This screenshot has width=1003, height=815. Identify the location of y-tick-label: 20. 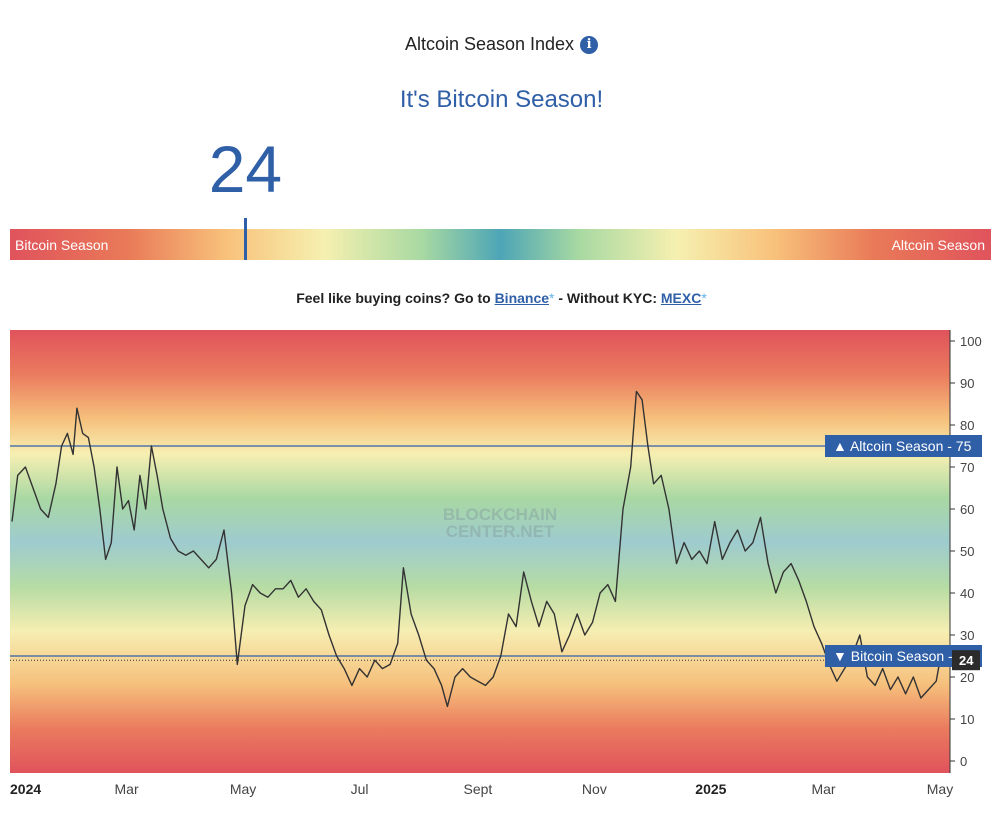
(967, 677).